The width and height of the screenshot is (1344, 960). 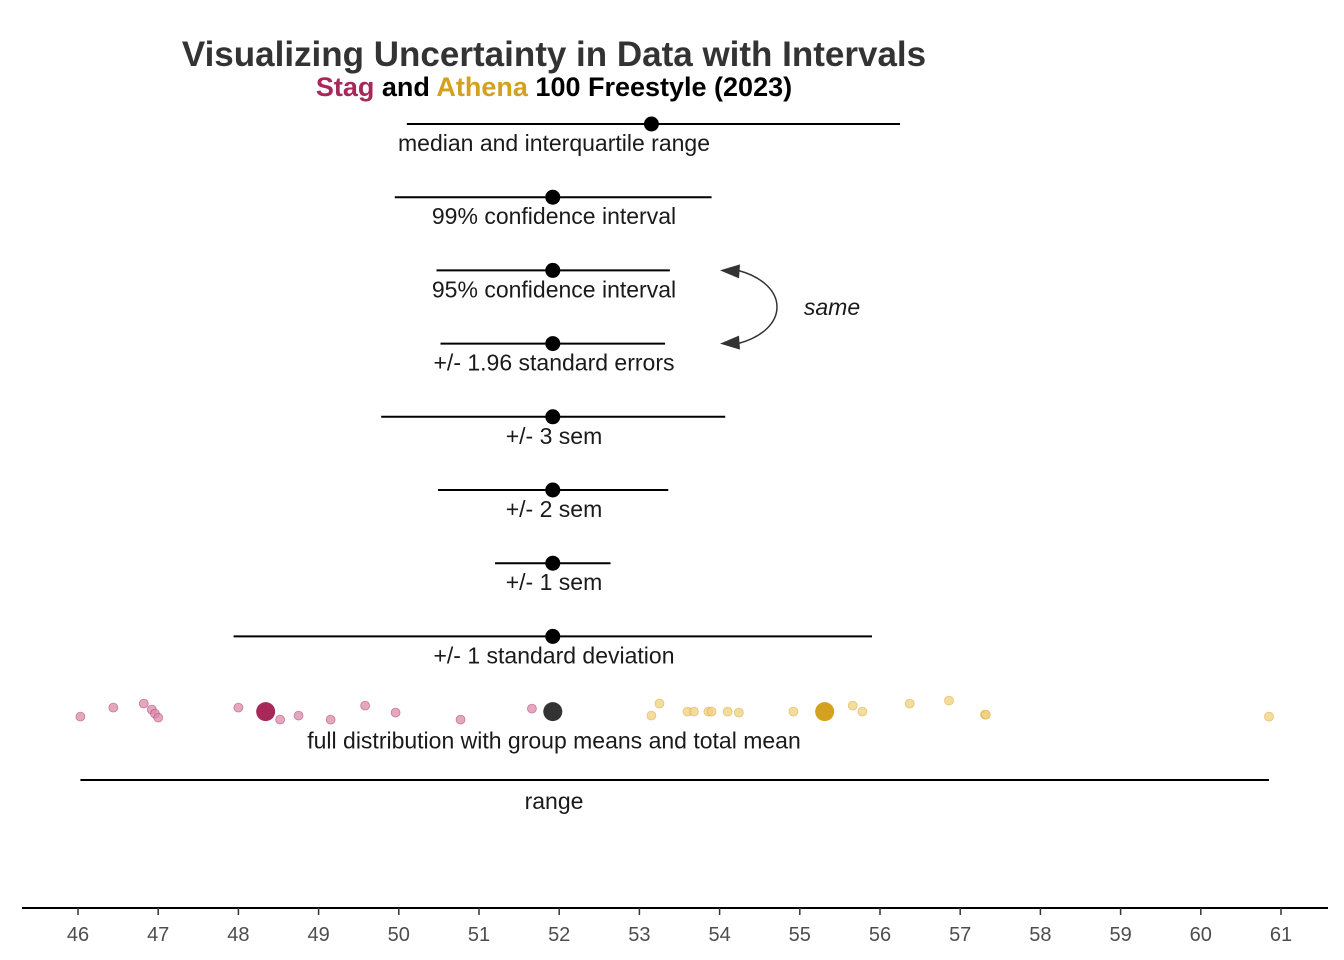 What do you see at coordinates (832, 307) in the screenshot?
I see `same-annotation: same` at bounding box center [832, 307].